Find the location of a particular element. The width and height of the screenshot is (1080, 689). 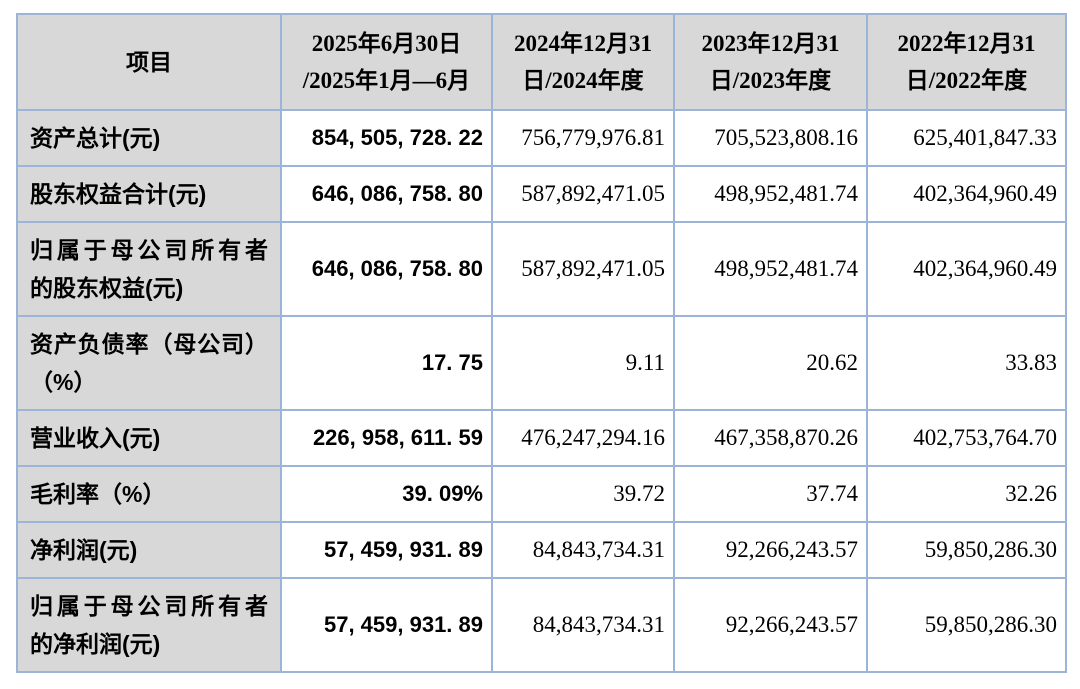

cell-value: 226, 958, 611. 59 is located at coordinates (386, 438).